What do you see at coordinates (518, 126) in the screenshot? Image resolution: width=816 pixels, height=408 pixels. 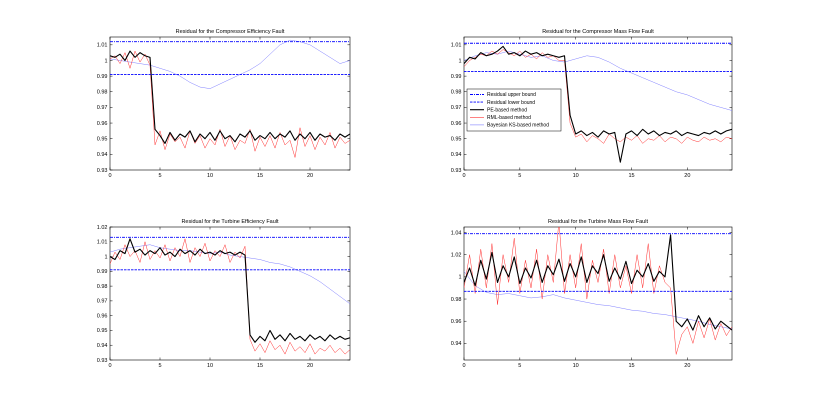 I see `legend-entry: Bayesian KS-based method` at bounding box center [518, 126].